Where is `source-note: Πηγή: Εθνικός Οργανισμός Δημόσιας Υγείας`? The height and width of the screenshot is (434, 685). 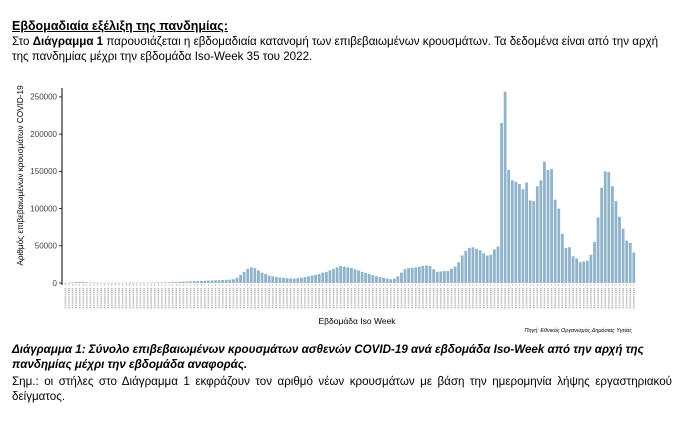 source-note: Πηγή: Εθνικός Οργανισμός Δημόσιας Υγείας is located at coordinates (578, 330).